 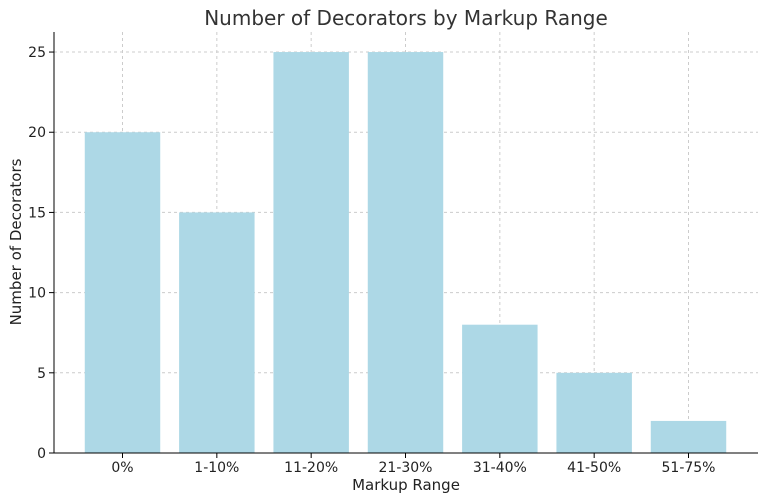 I want to click on chart-title: Number of Decorators by Markup Range, so click(x=406, y=18).